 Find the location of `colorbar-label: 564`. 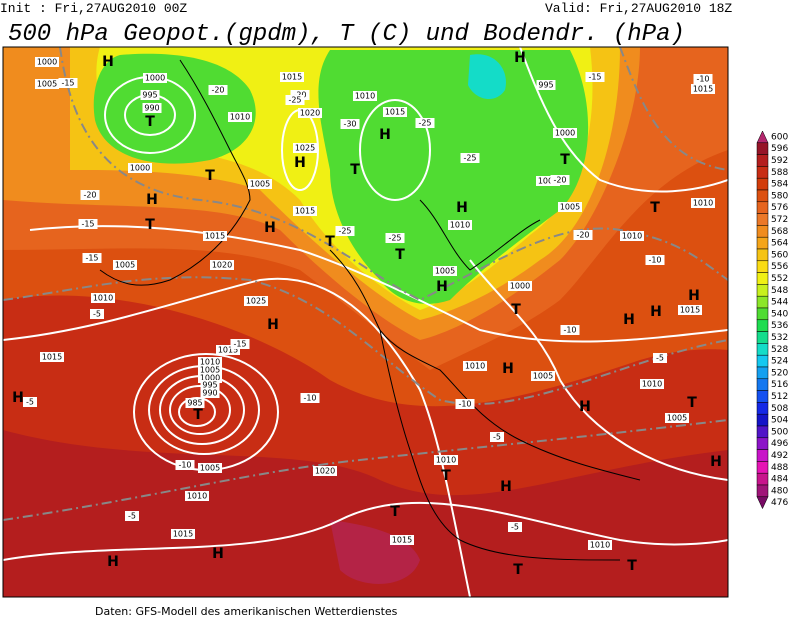

colorbar-label: 564 is located at coordinates (779, 244).